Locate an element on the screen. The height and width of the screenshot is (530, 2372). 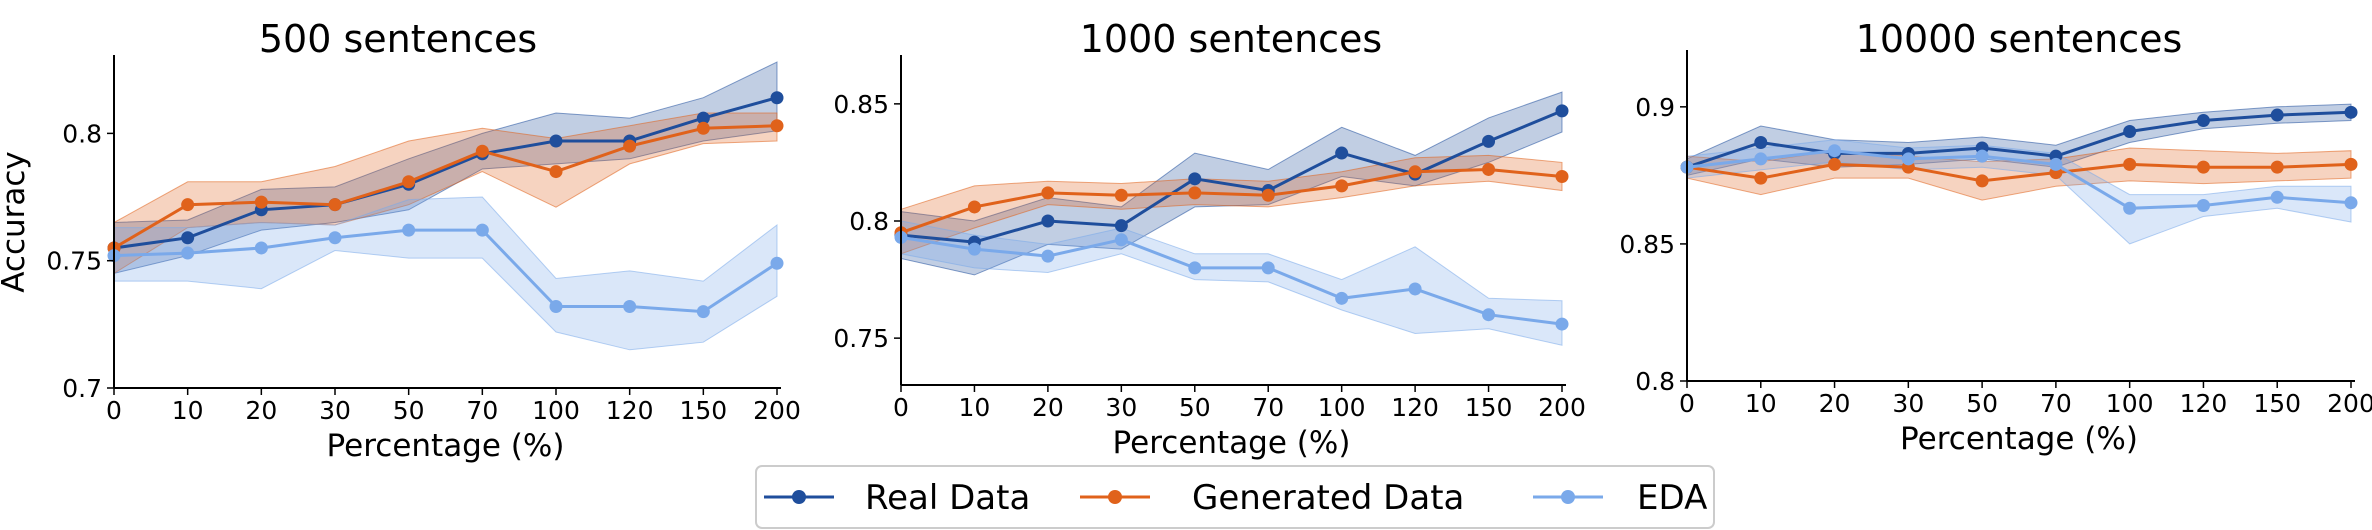
confidence-band-generated-data is located at coordinates (1231, 204).